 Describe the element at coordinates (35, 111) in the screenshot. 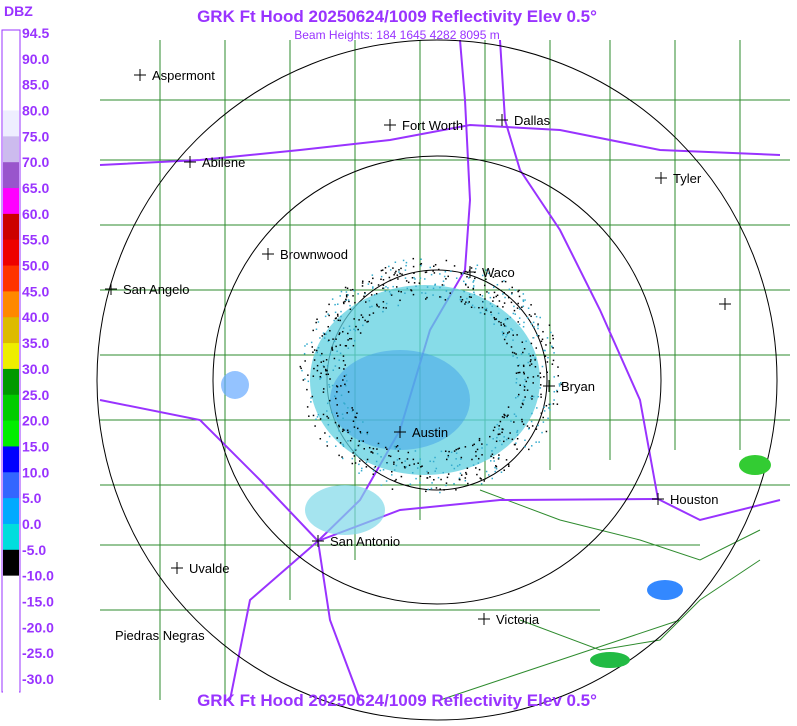

I see `colorbar-label: 80.0` at that location.